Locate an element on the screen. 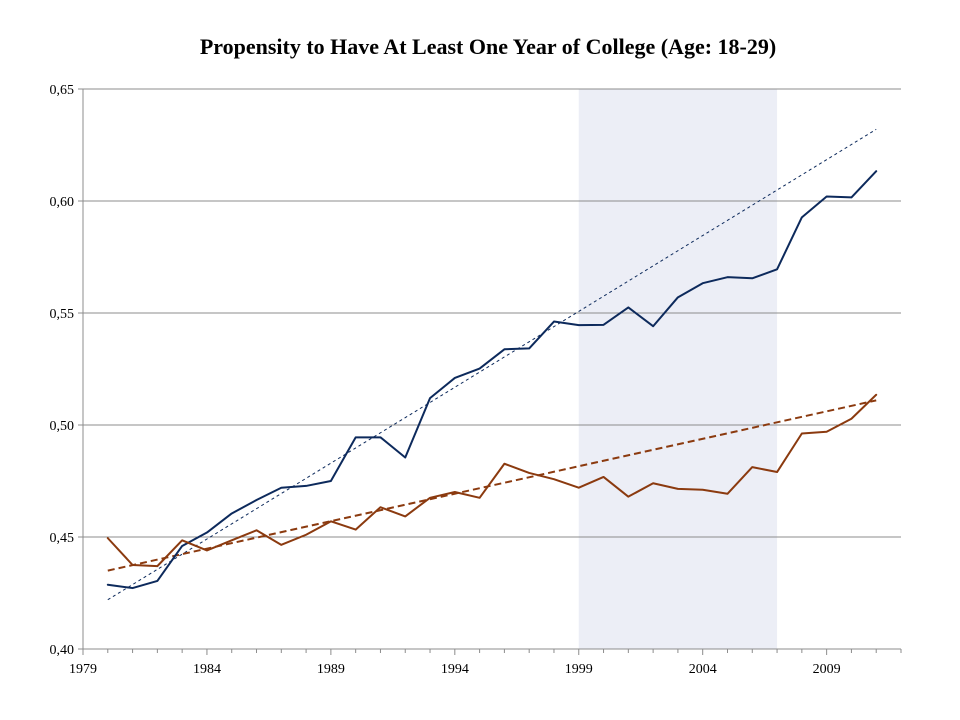  x-tick-label: 2004 is located at coordinates (703, 669).